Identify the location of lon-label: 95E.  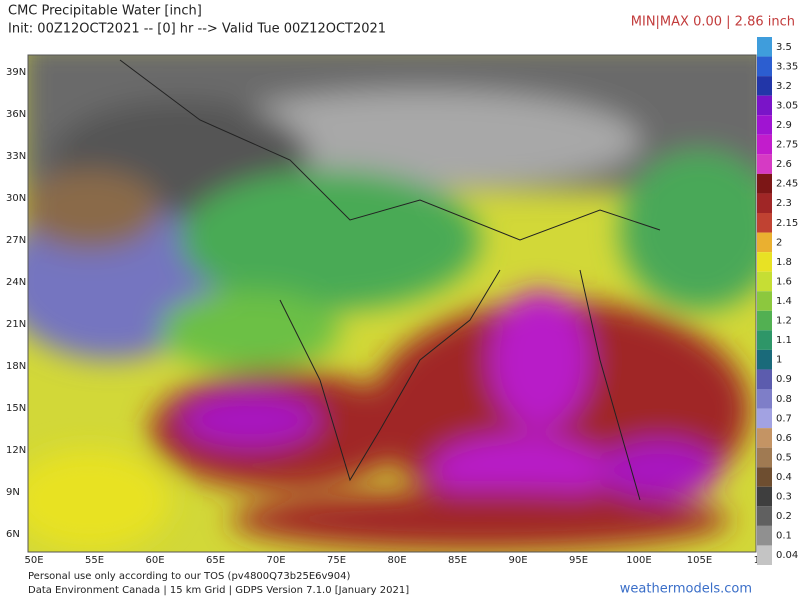
(578, 560).